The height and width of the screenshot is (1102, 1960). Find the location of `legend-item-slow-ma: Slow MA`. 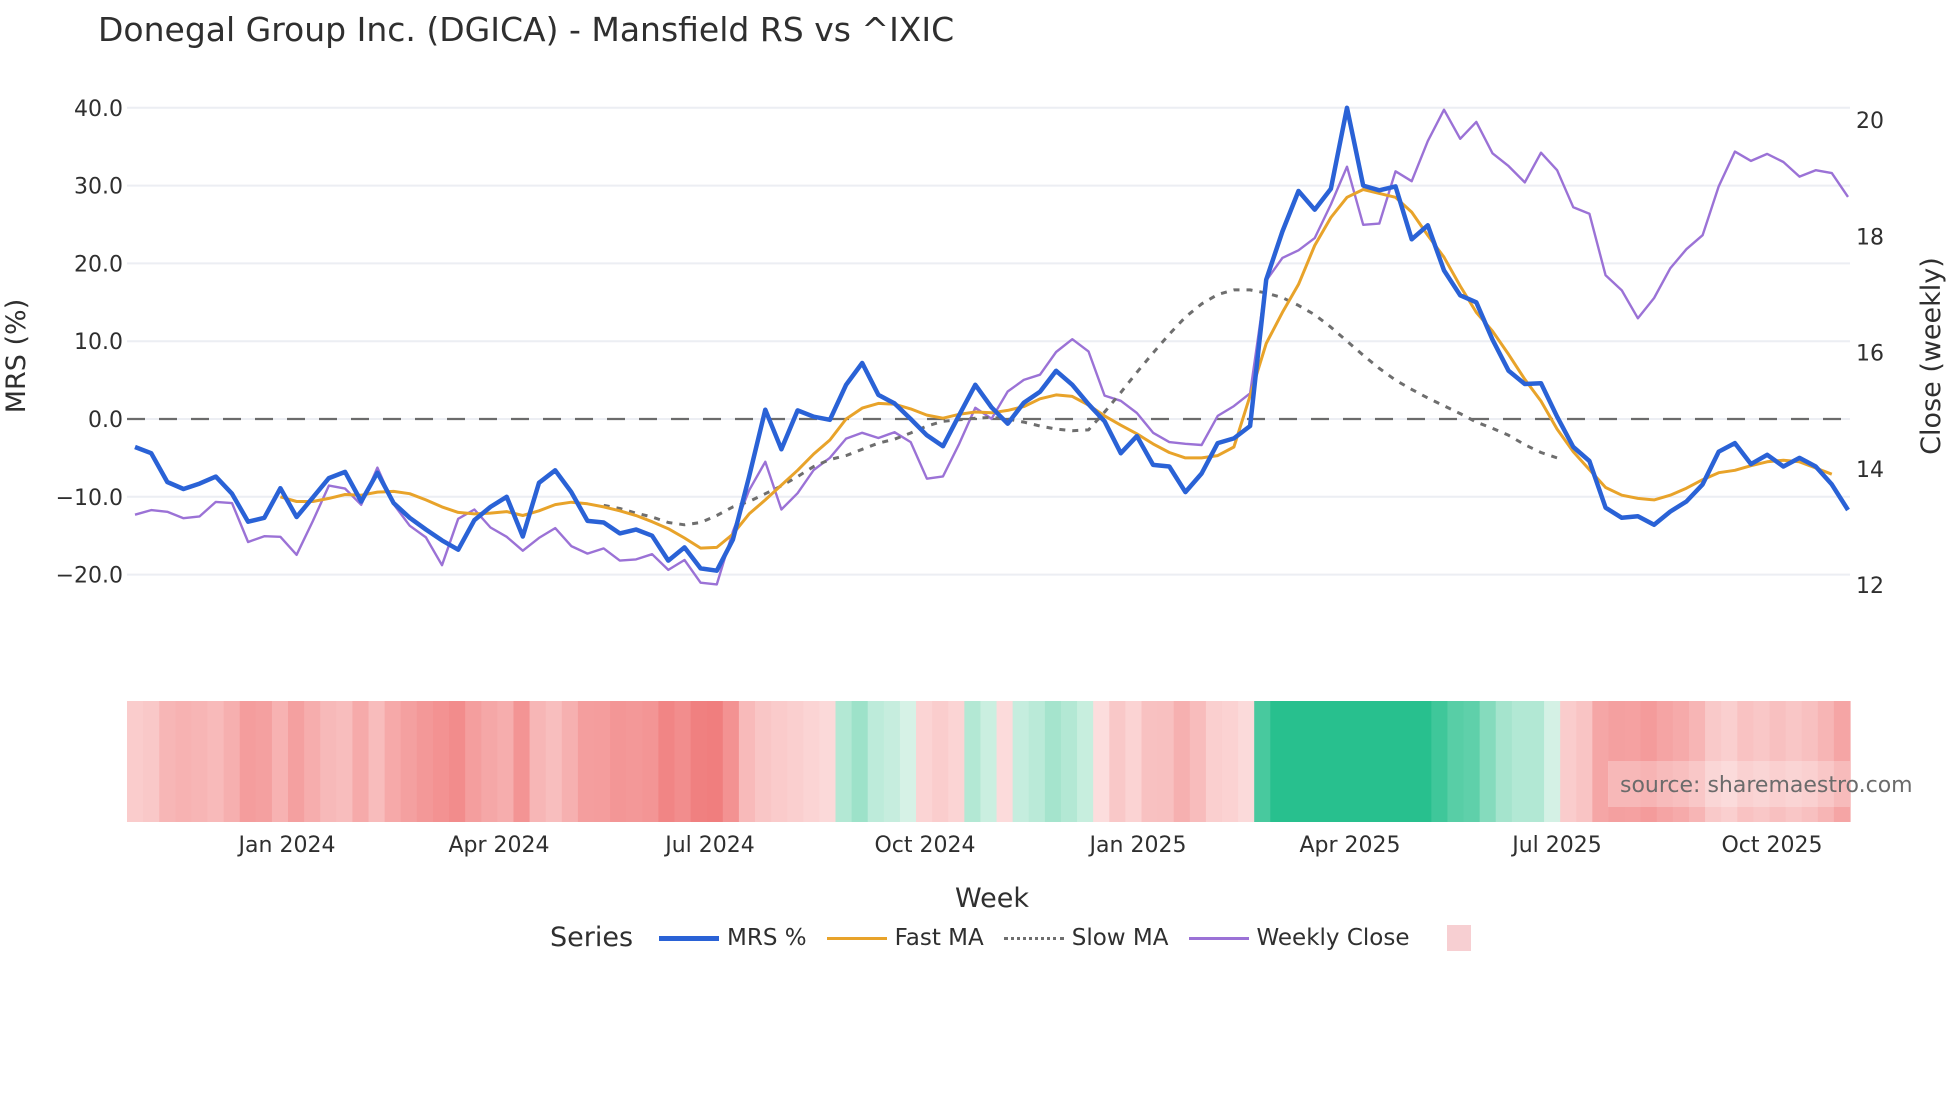

legend-item-slow-ma: Slow MA is located at coordinates (1086, 937).